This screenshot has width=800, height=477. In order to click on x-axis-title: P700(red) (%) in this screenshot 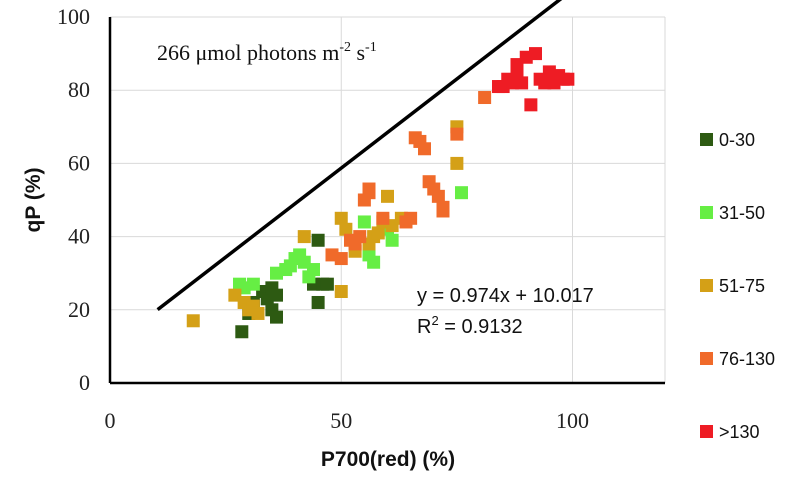, I will do `click(388, 459)`.